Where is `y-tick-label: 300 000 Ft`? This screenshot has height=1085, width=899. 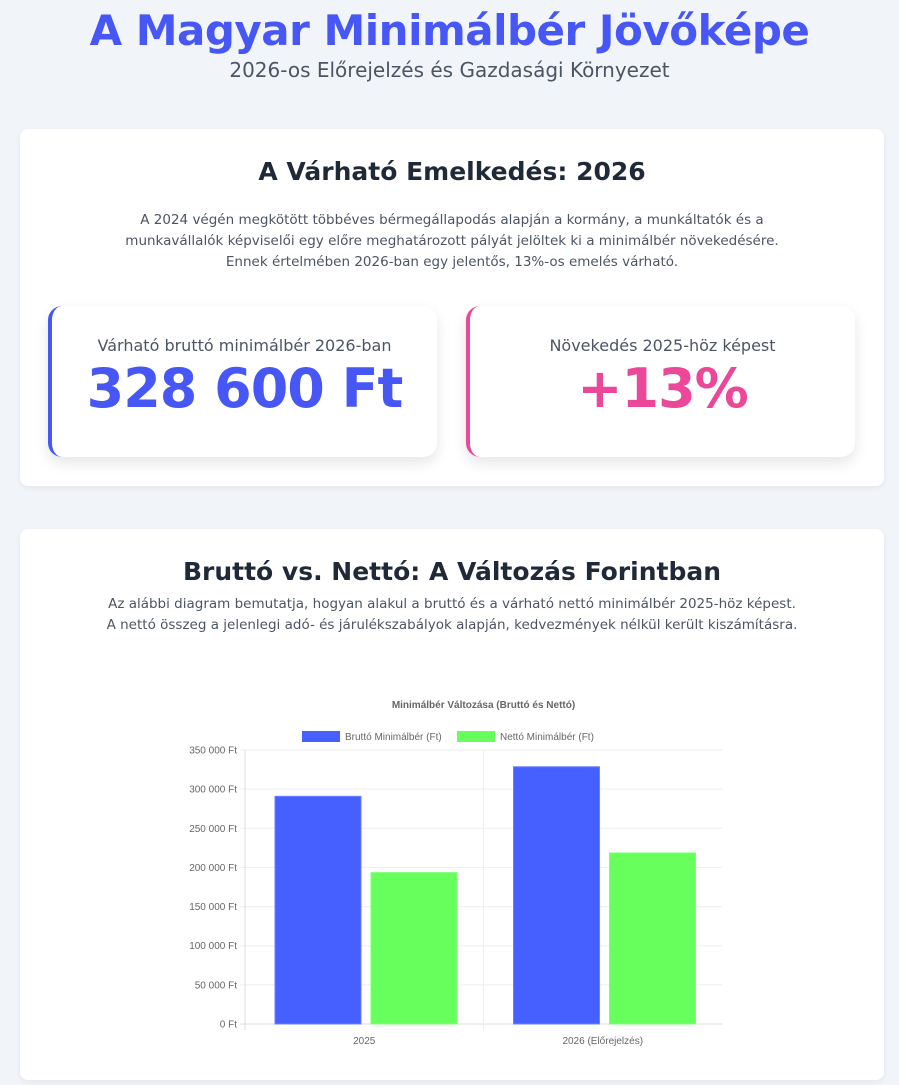
y-tick-label: 300 000 Ft is located at coordinates (213, 790).